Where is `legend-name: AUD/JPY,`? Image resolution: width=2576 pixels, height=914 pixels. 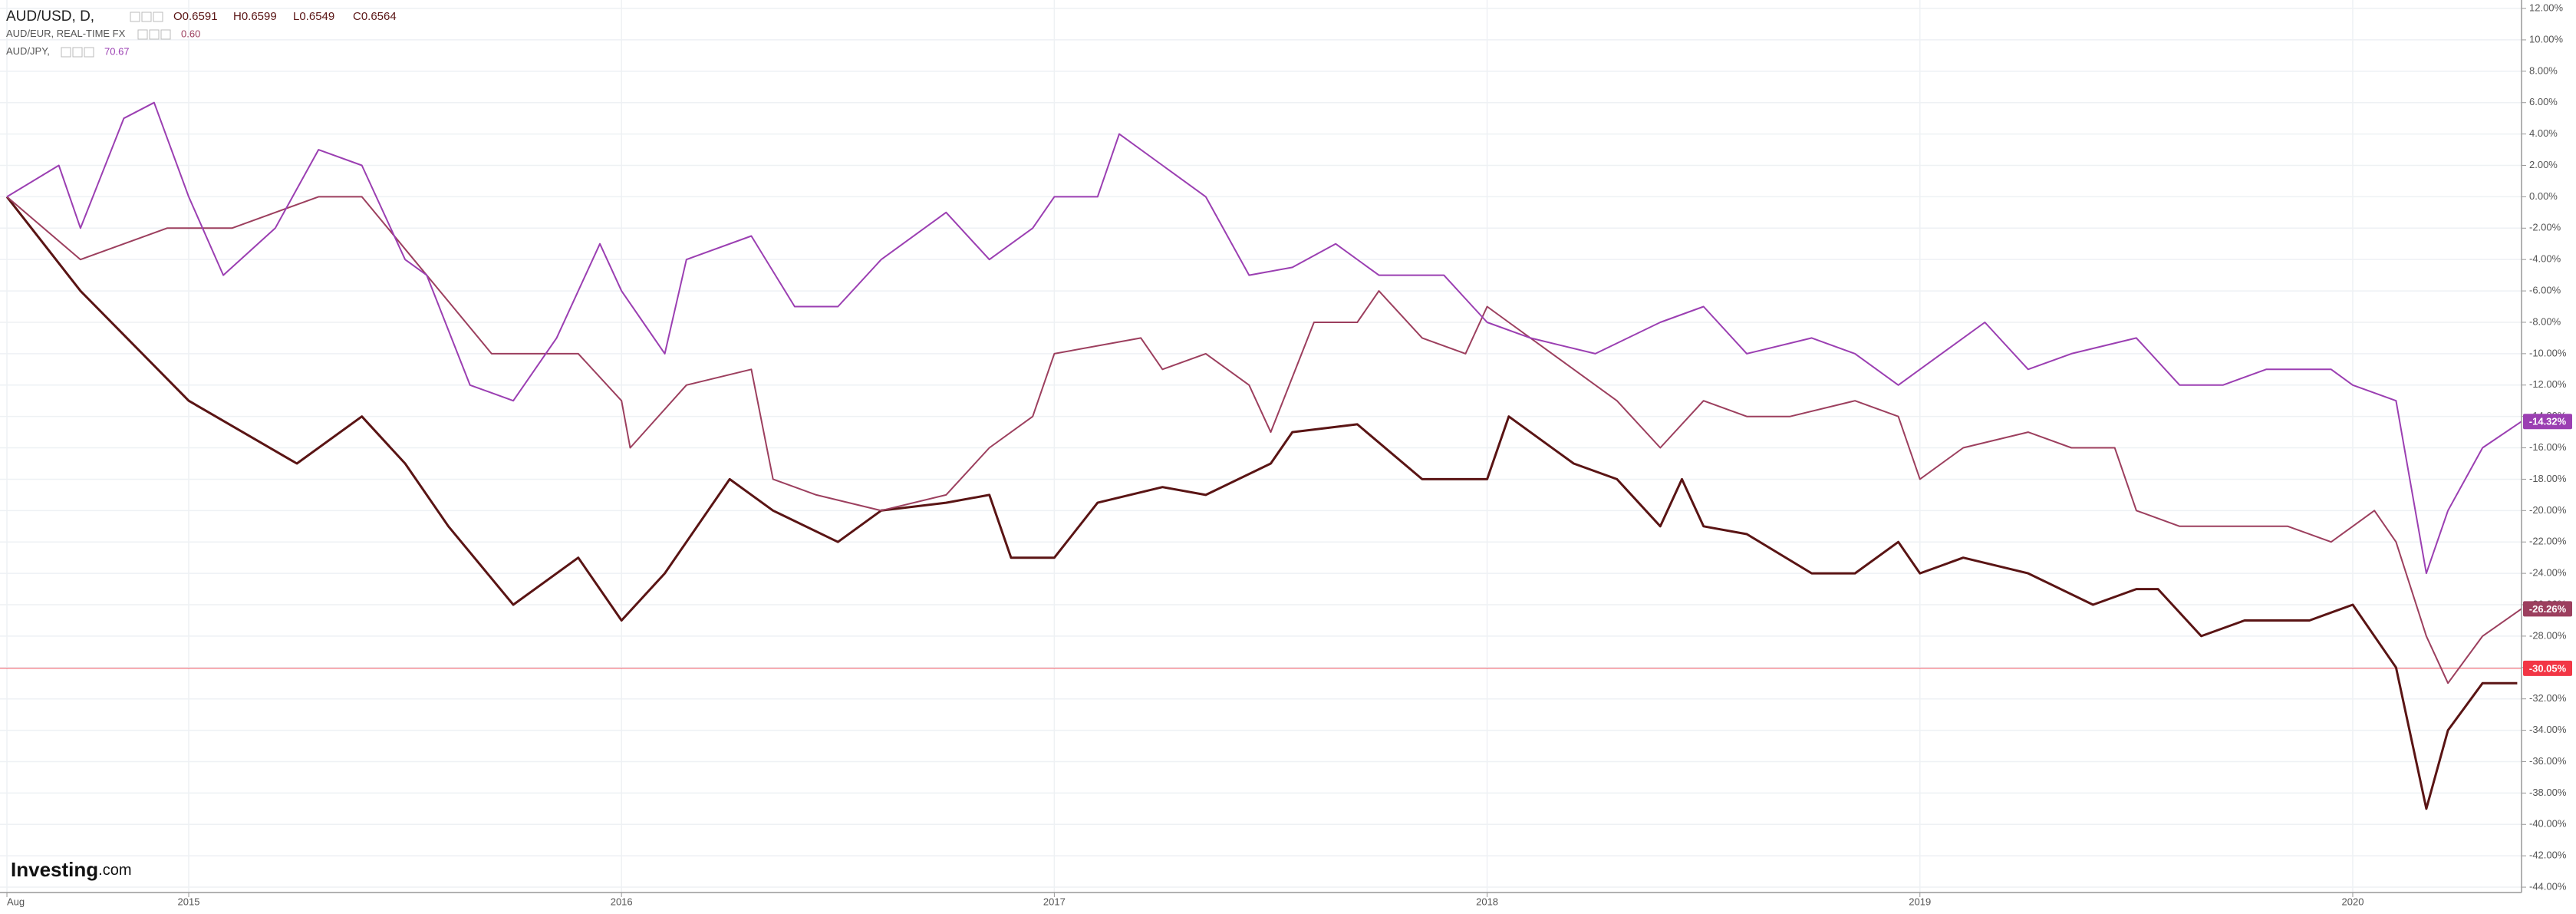 legend-name: AUD/JPY, is located at coordinates (28, 51).